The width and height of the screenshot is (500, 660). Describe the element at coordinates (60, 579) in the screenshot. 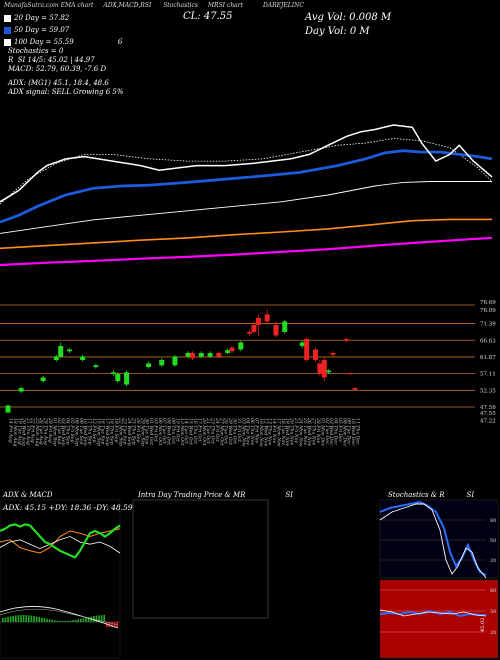

I see `adx-panel-frame` at that location.